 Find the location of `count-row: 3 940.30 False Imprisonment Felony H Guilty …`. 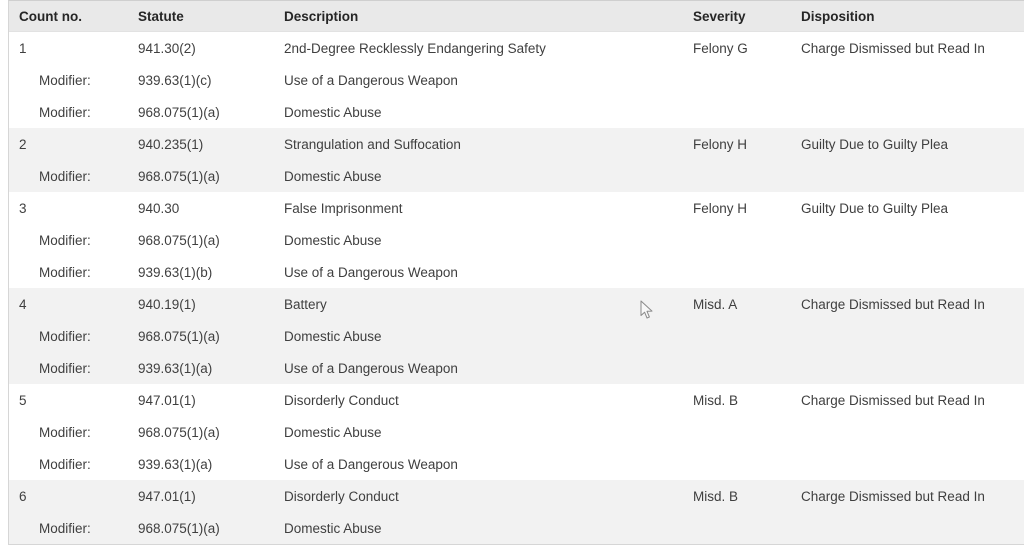

count-row: 3 940.30 False Imprisonment Felony H Guilty … is located at coordinates (516, 208).